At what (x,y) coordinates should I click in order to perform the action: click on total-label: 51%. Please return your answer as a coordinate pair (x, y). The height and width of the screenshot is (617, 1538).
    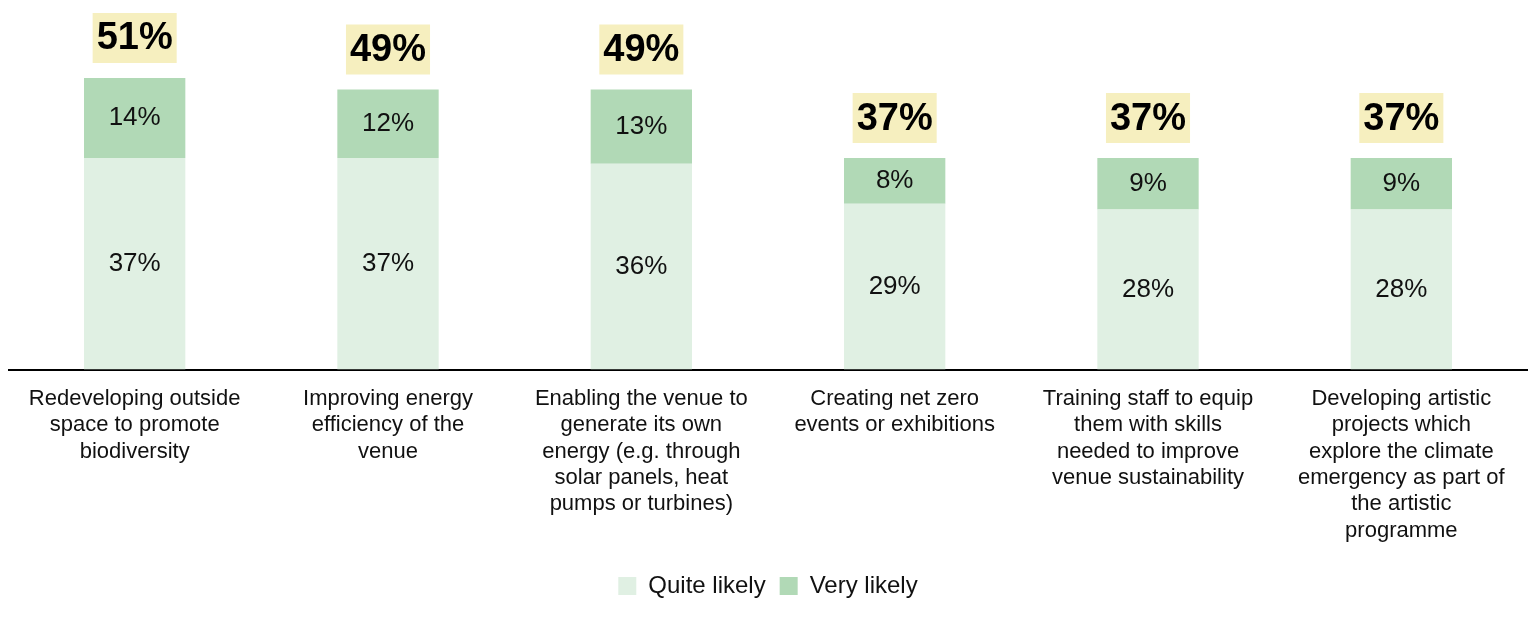
    Looking at the image, I should click on (134, 36).